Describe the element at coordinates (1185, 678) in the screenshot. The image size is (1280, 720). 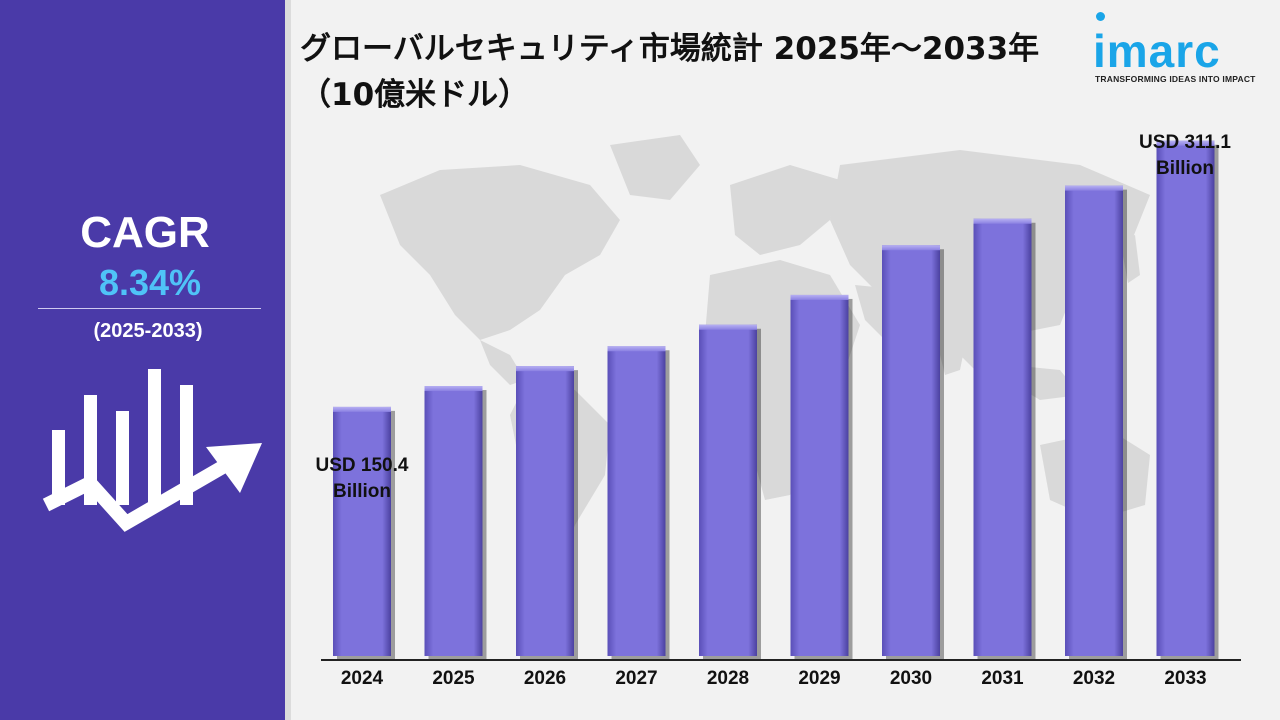
I see `x-tick-2033: 2033` at that location.